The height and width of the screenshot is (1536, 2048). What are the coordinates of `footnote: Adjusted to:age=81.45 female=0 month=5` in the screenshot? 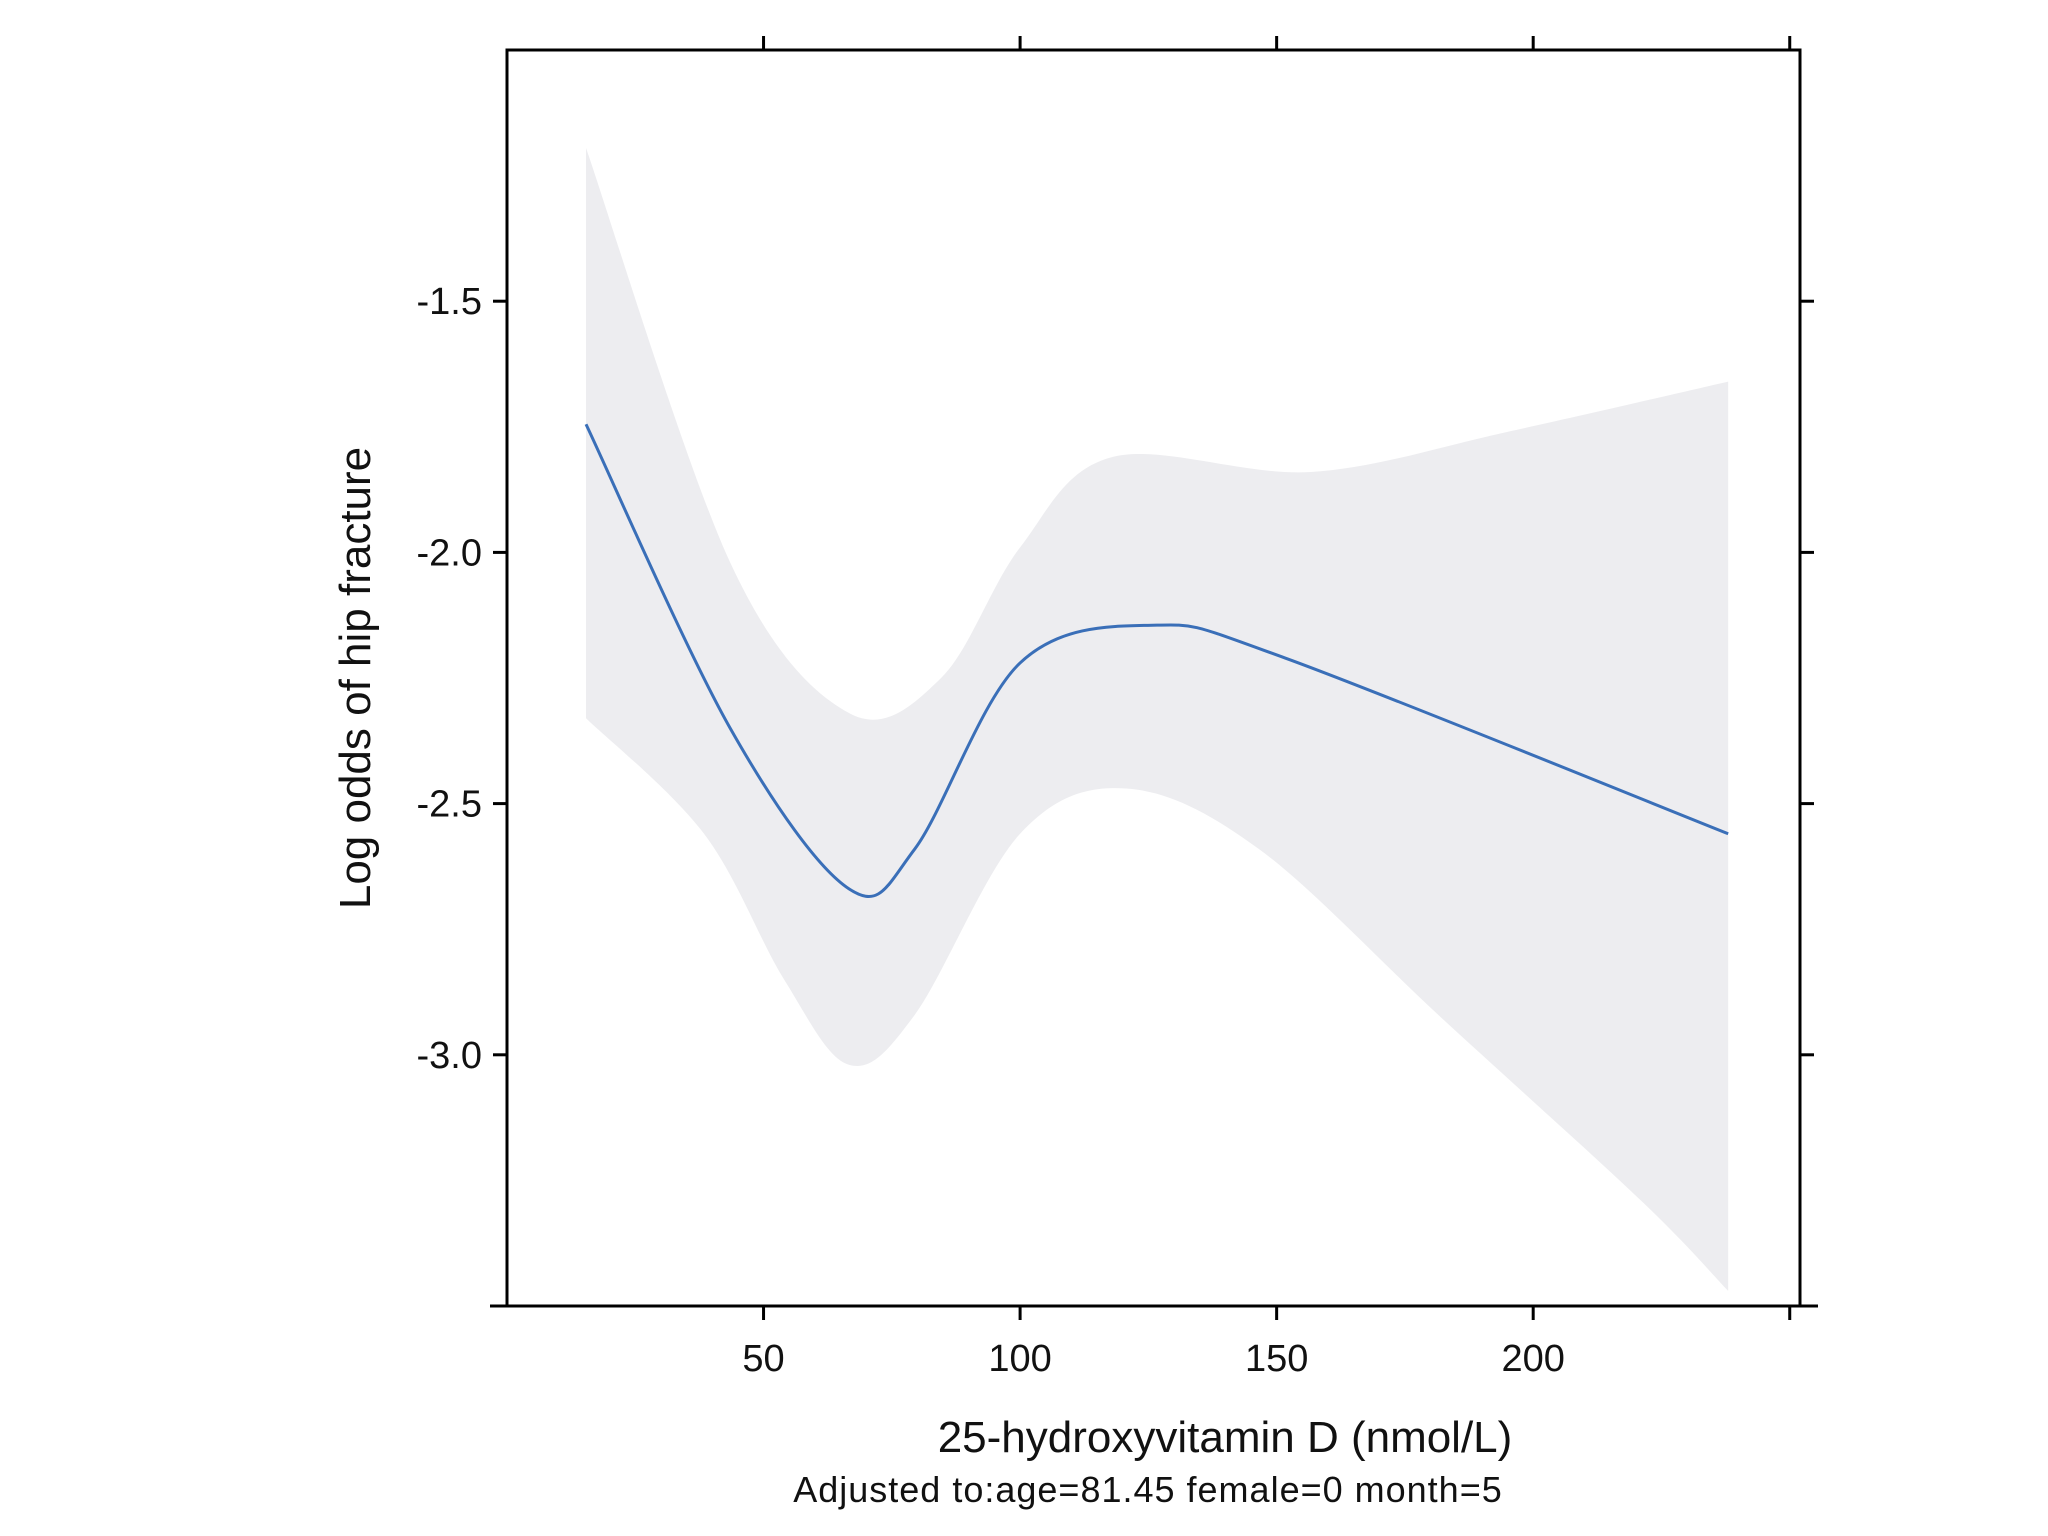 It's located at (1148, 1489).